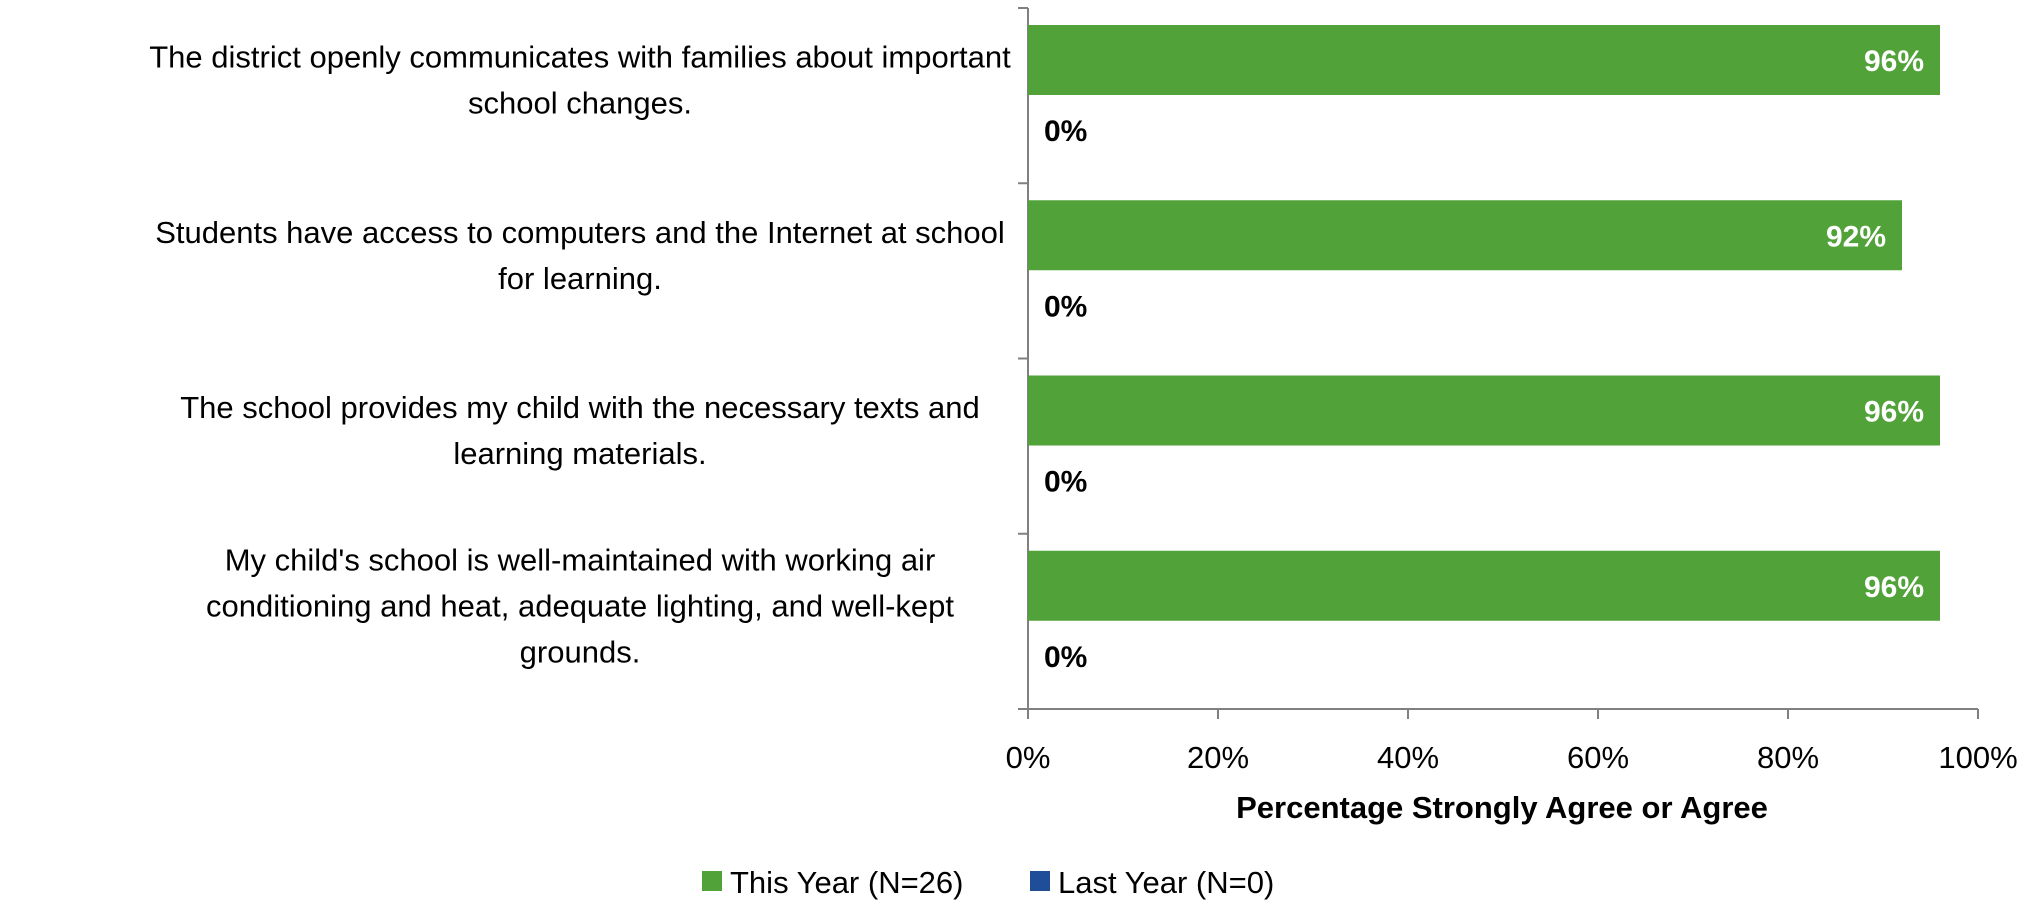 This screenshot has width=2030, height=909. I want to click on legend: This Year (N=26) Last Year (N=0), so click(988, 882).